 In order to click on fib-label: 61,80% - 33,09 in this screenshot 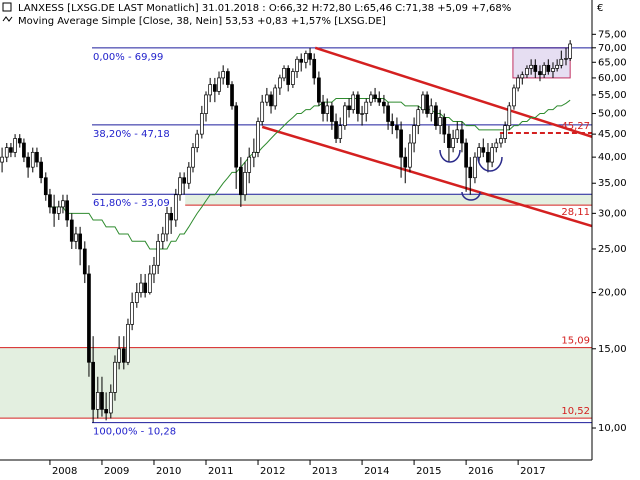, I will do `click(131, 203)`.